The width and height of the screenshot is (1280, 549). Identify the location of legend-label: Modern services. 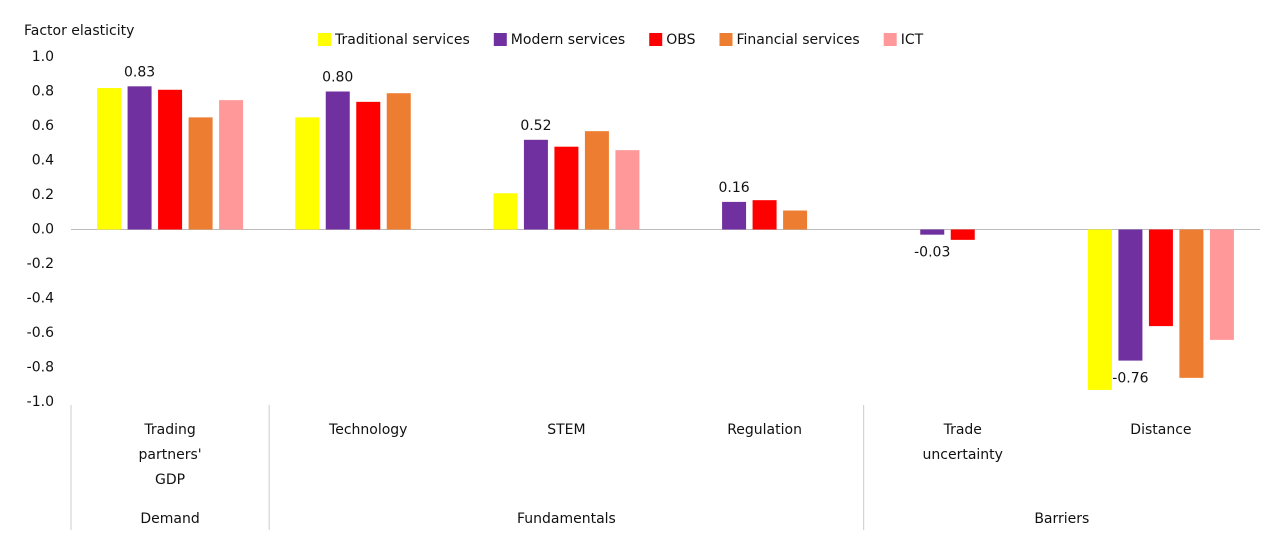
(568, 40).